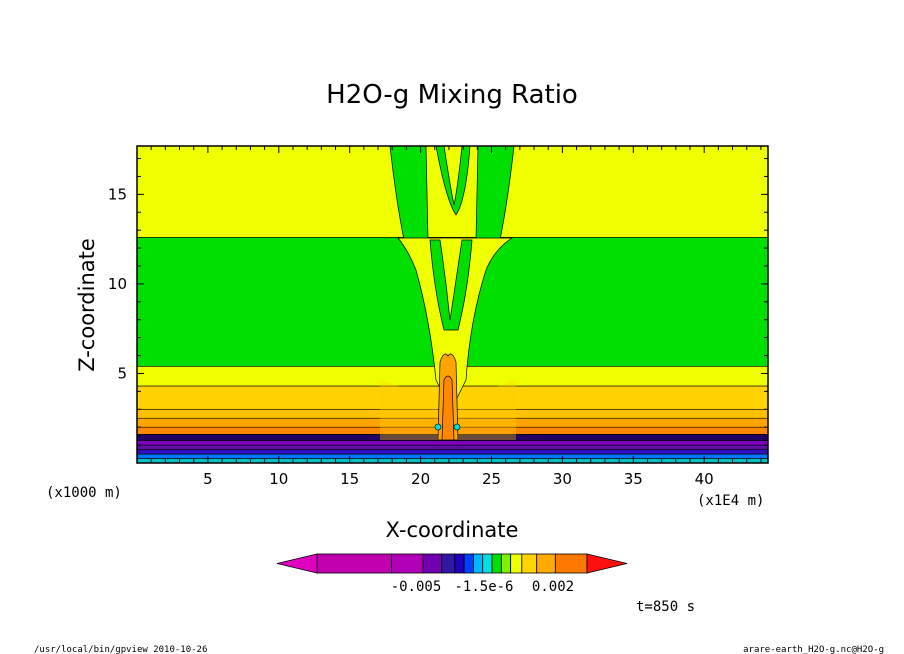  What do you see at coordinates (448, 293) in the screenshot?
I see `central-plume` at bounding box center [448, 293].